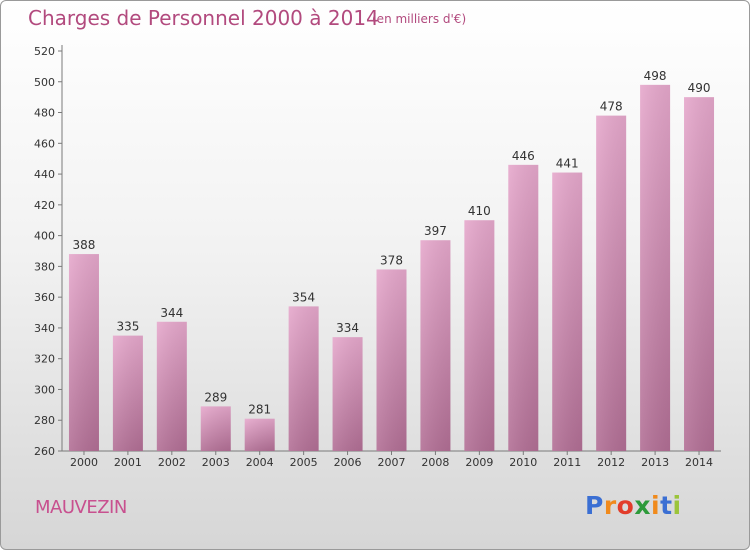  I want to click on x-tick-label: 2007, so click(392, 462).